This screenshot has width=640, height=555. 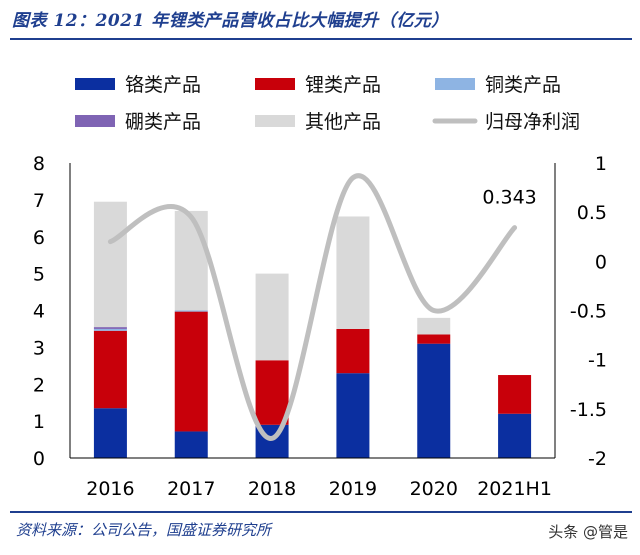 What do you see at coordinates (39, 164) in the screenshot?
I see `y-left-tick-8: 8` at bounding box center [39, 164].